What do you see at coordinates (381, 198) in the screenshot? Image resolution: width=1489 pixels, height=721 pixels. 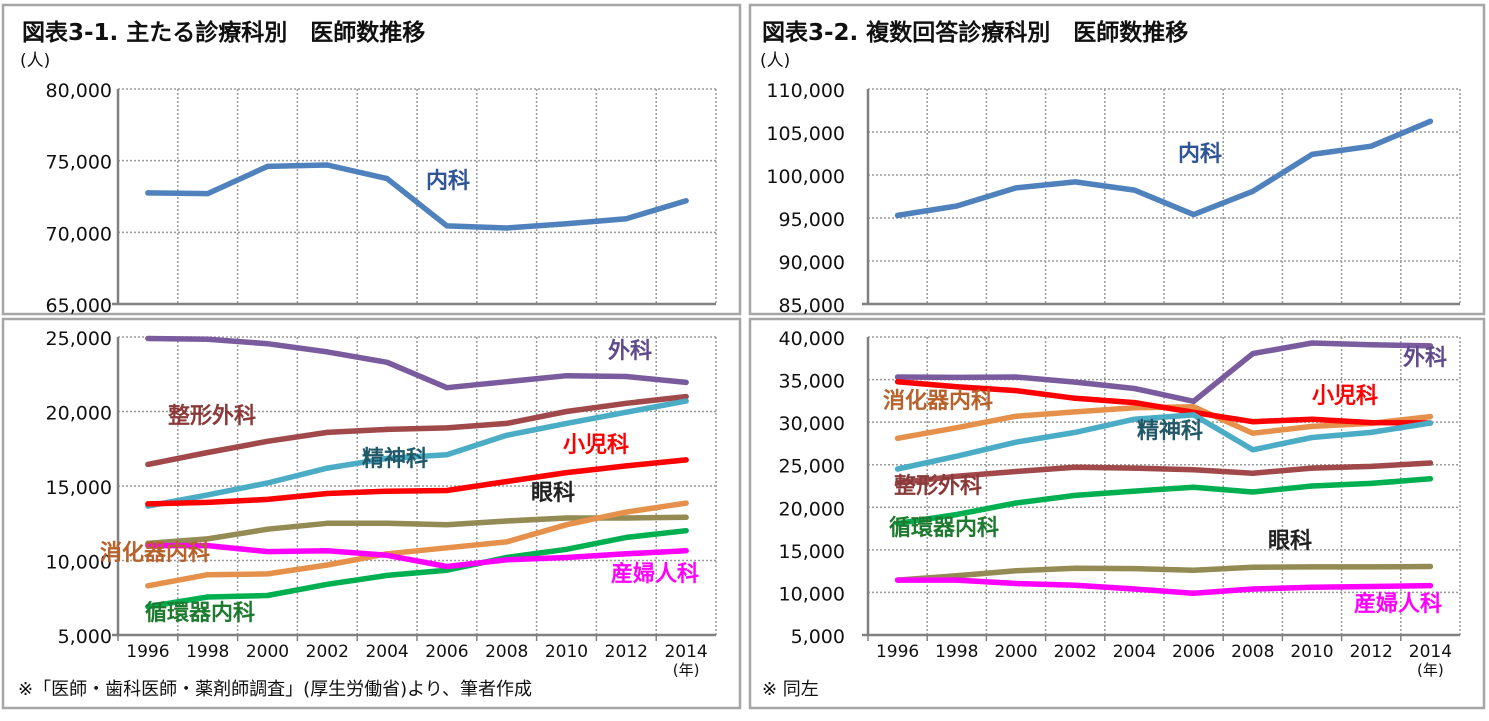 I see `chart-1: 65,000 70,000 75,000 80,000 内科` at bounding box center [381, 198].